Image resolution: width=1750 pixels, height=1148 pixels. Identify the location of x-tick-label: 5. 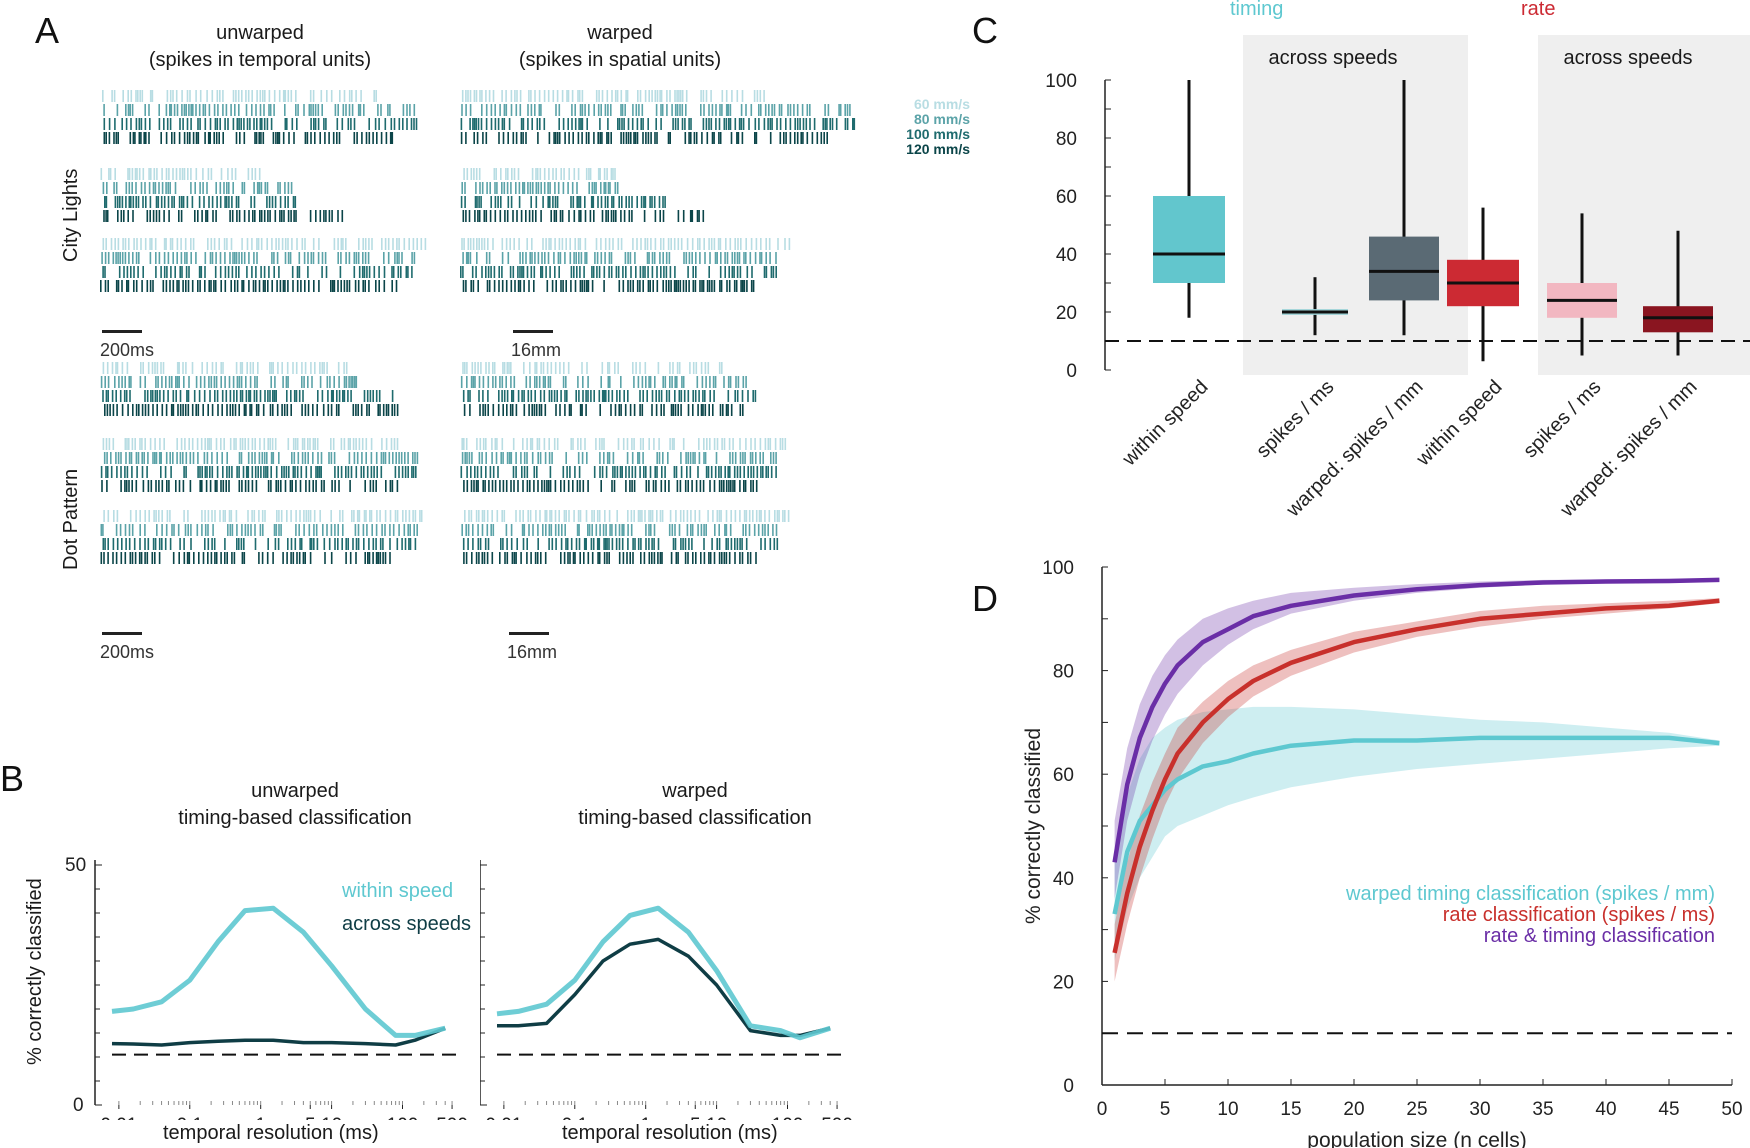
(1165, 1109).